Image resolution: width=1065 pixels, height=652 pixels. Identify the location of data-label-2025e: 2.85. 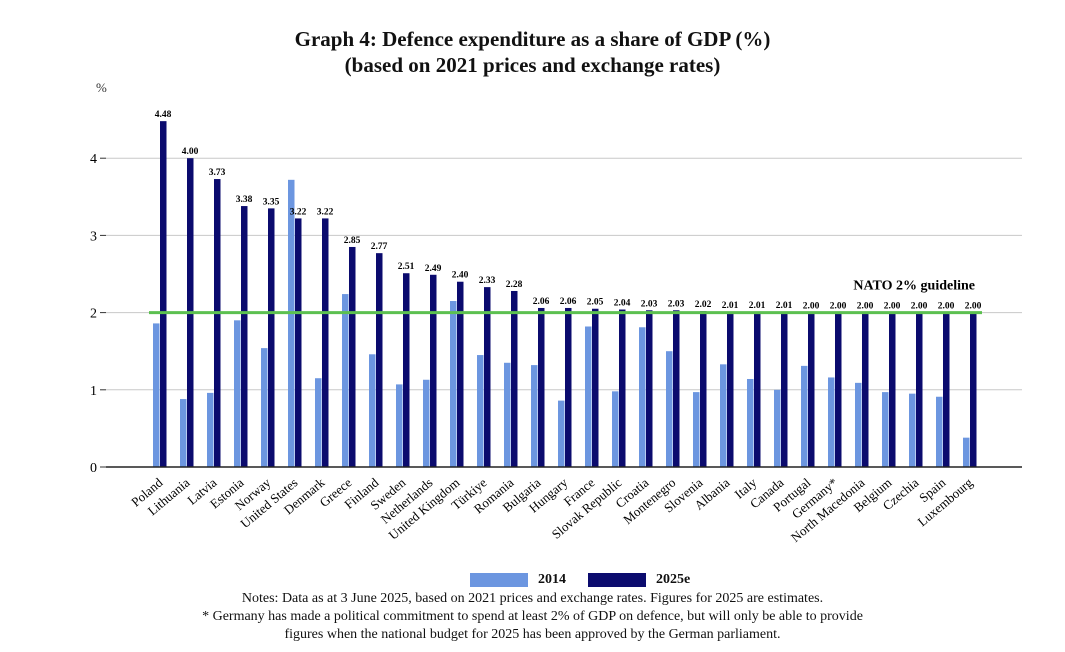
(352, 241).